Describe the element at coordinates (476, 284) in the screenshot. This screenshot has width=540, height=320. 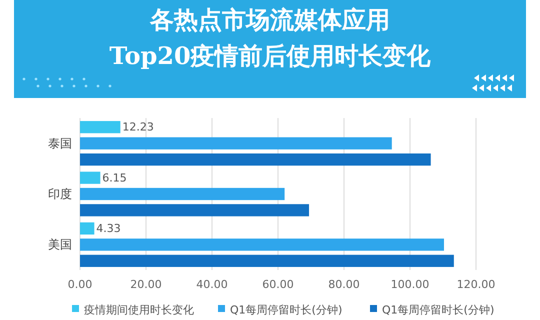
I see `x-tick-label: 120.00` at that location.